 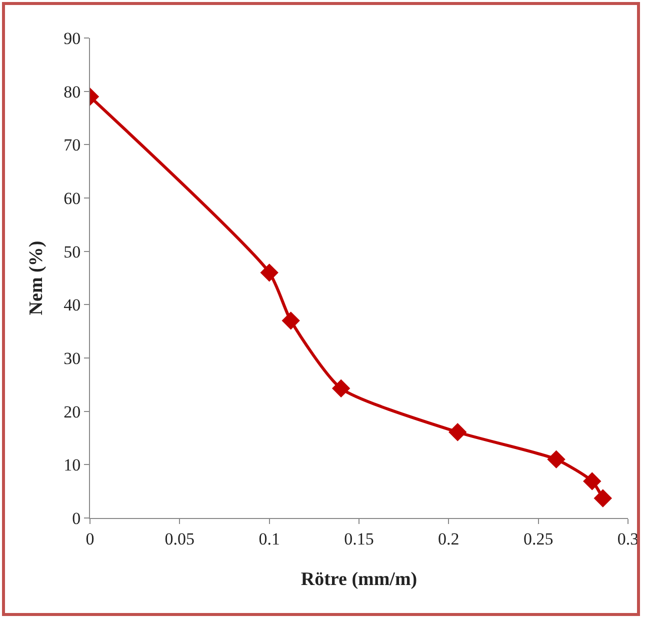 What do you see at coordinates (72, 198) in the screenshot?
I see `y-tick-label: 60` at bounding box center [72, 198].